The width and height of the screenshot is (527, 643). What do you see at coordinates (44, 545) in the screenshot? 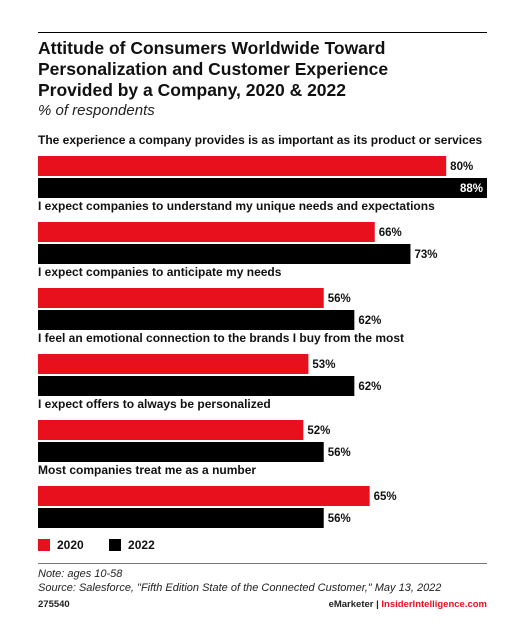
I see `legend-swatch-2020` at bounding box center [44, 545].